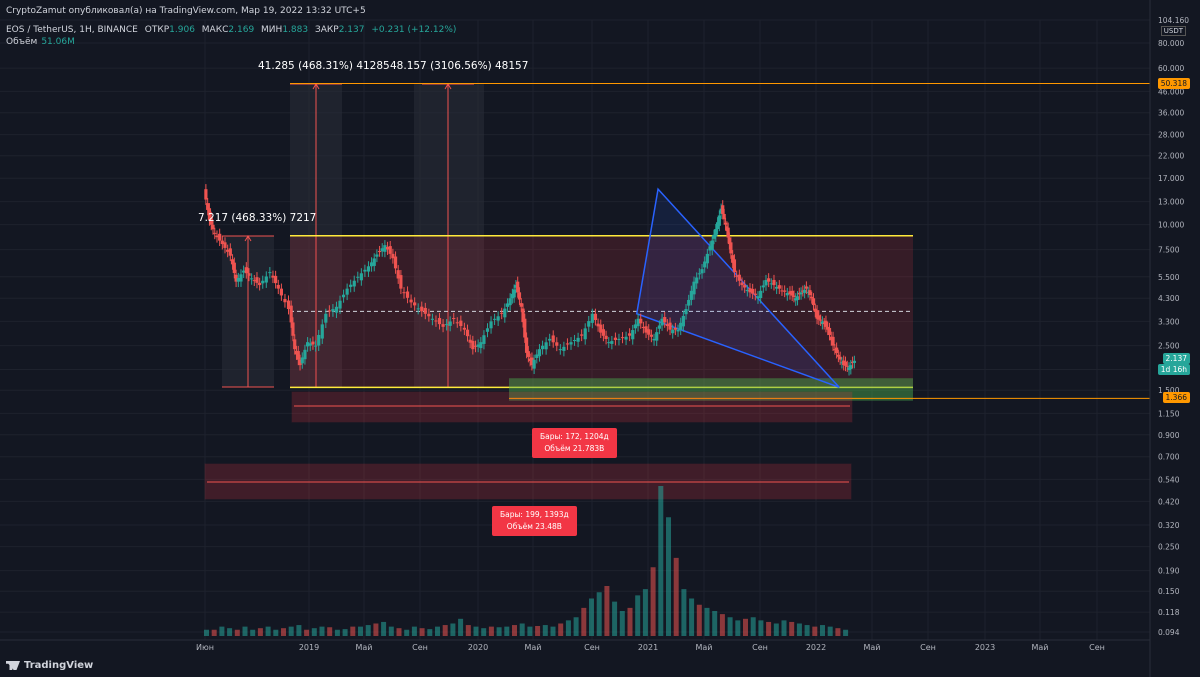 Image resolution: width=1200 pixels, height=677 pixels. Describe the element at coordinates (215, 30) in the screenshot. I see `high-label: МАКС` at that location.